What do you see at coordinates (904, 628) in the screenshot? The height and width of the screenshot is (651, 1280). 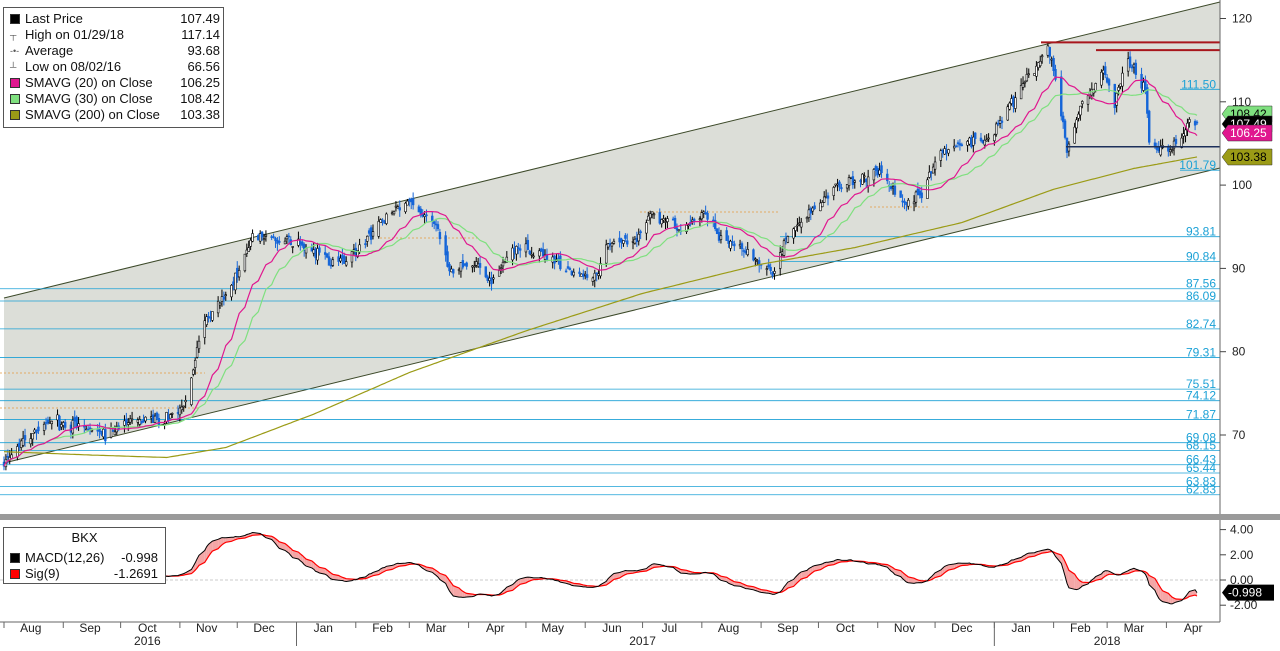 I see `month-label: Nov` at bounding box center [904, 628].